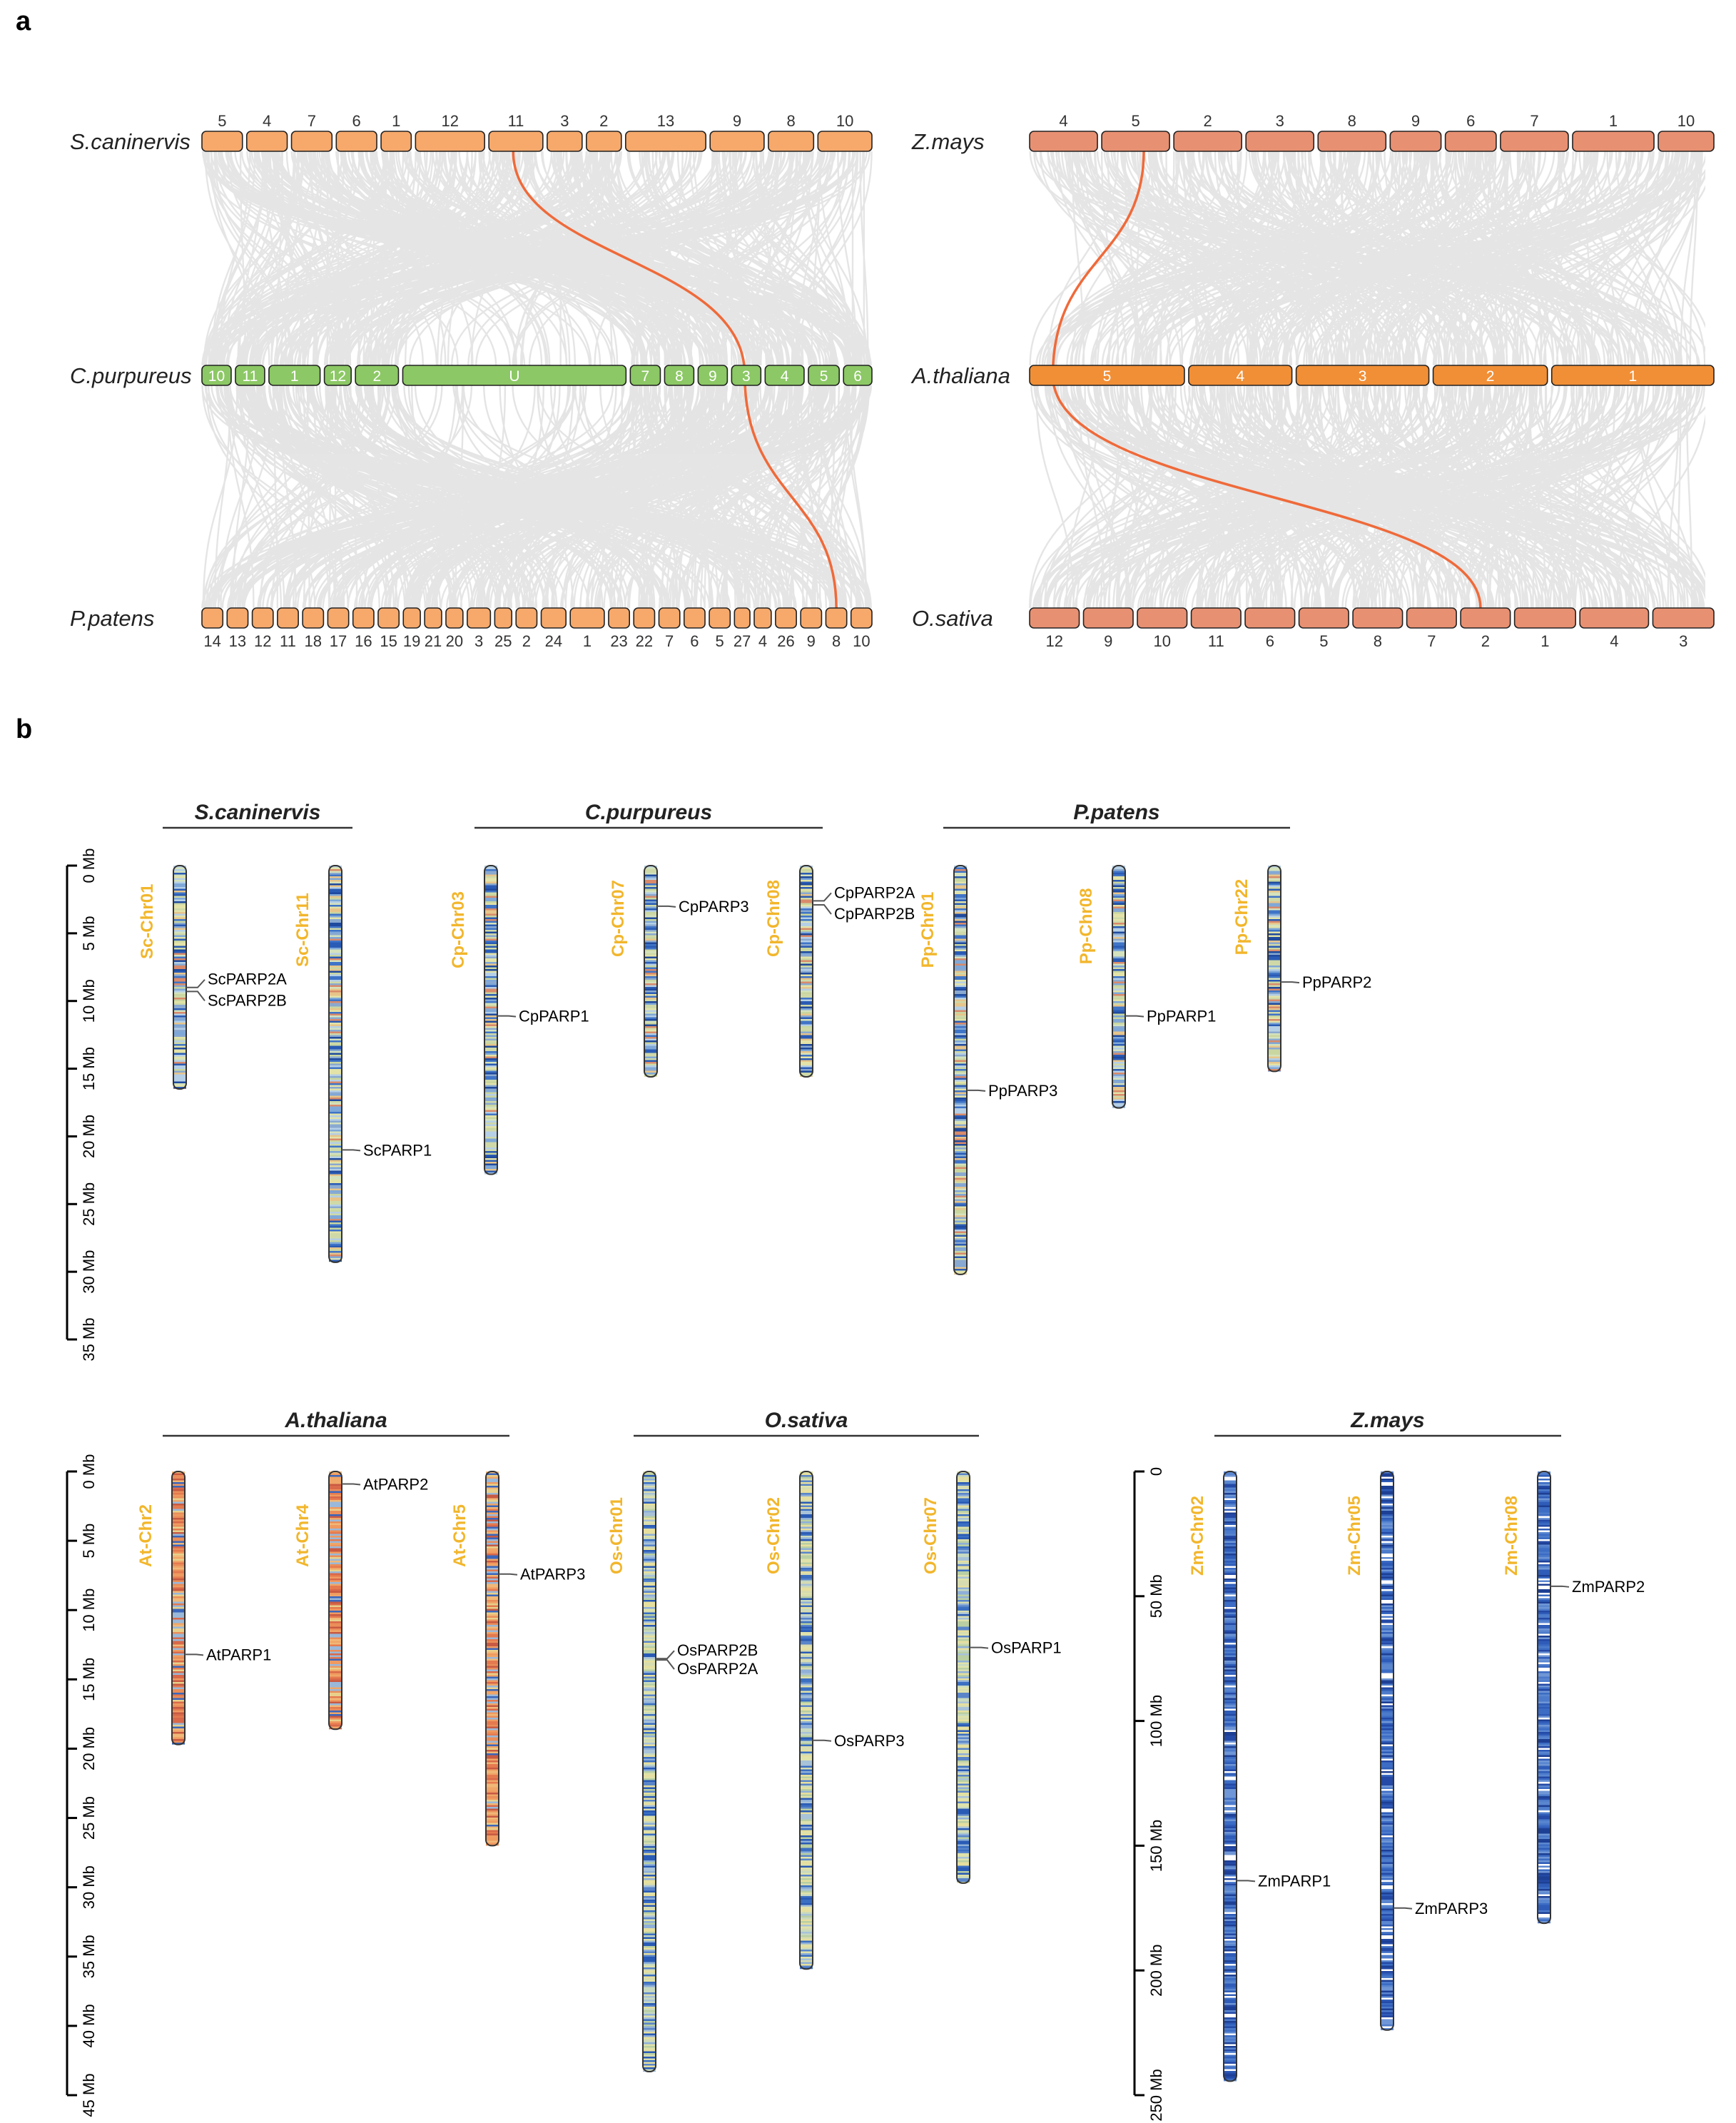 This screenshot has width=1736, height=2123. What do you see at coordinates (1156, 1971) in the screenshot?
I see `axis-tick-label: 200 Mb` at bounding box center [1156, 1971].